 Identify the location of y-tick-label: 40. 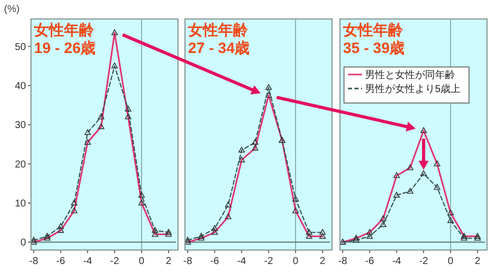
(20, 86).